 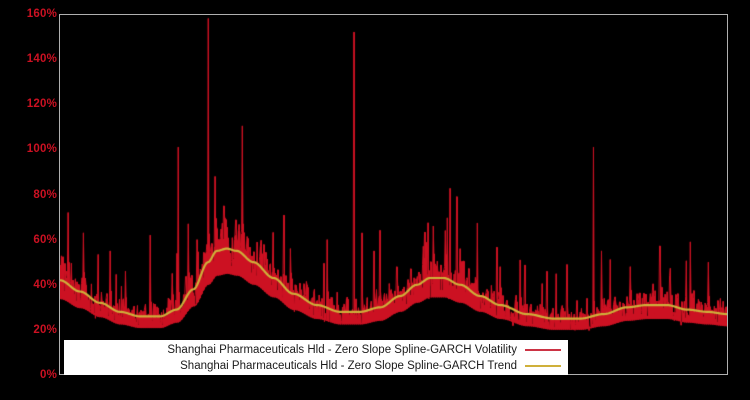 I want to click on y-tick-label: 60%, so click(x=45, y=239).